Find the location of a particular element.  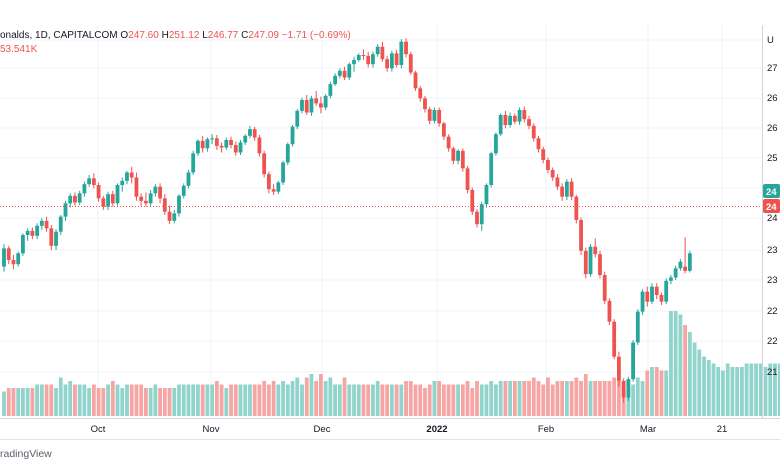

legend-open-value: 247.60 is located at coordinates (143, 35).